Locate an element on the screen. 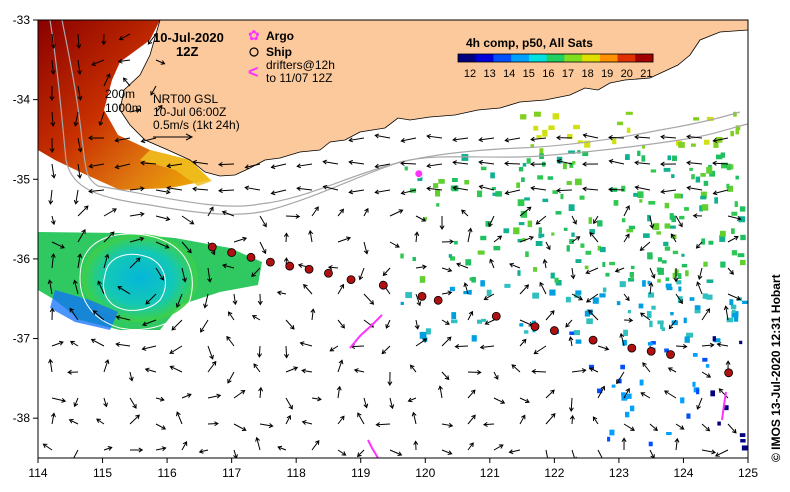 Image resolution: width=790 pixels, height=492 pixels. x-axis: 114 115 116 117 118 119 120 121 122 123 124 125 is located at coordinates (393, 469).